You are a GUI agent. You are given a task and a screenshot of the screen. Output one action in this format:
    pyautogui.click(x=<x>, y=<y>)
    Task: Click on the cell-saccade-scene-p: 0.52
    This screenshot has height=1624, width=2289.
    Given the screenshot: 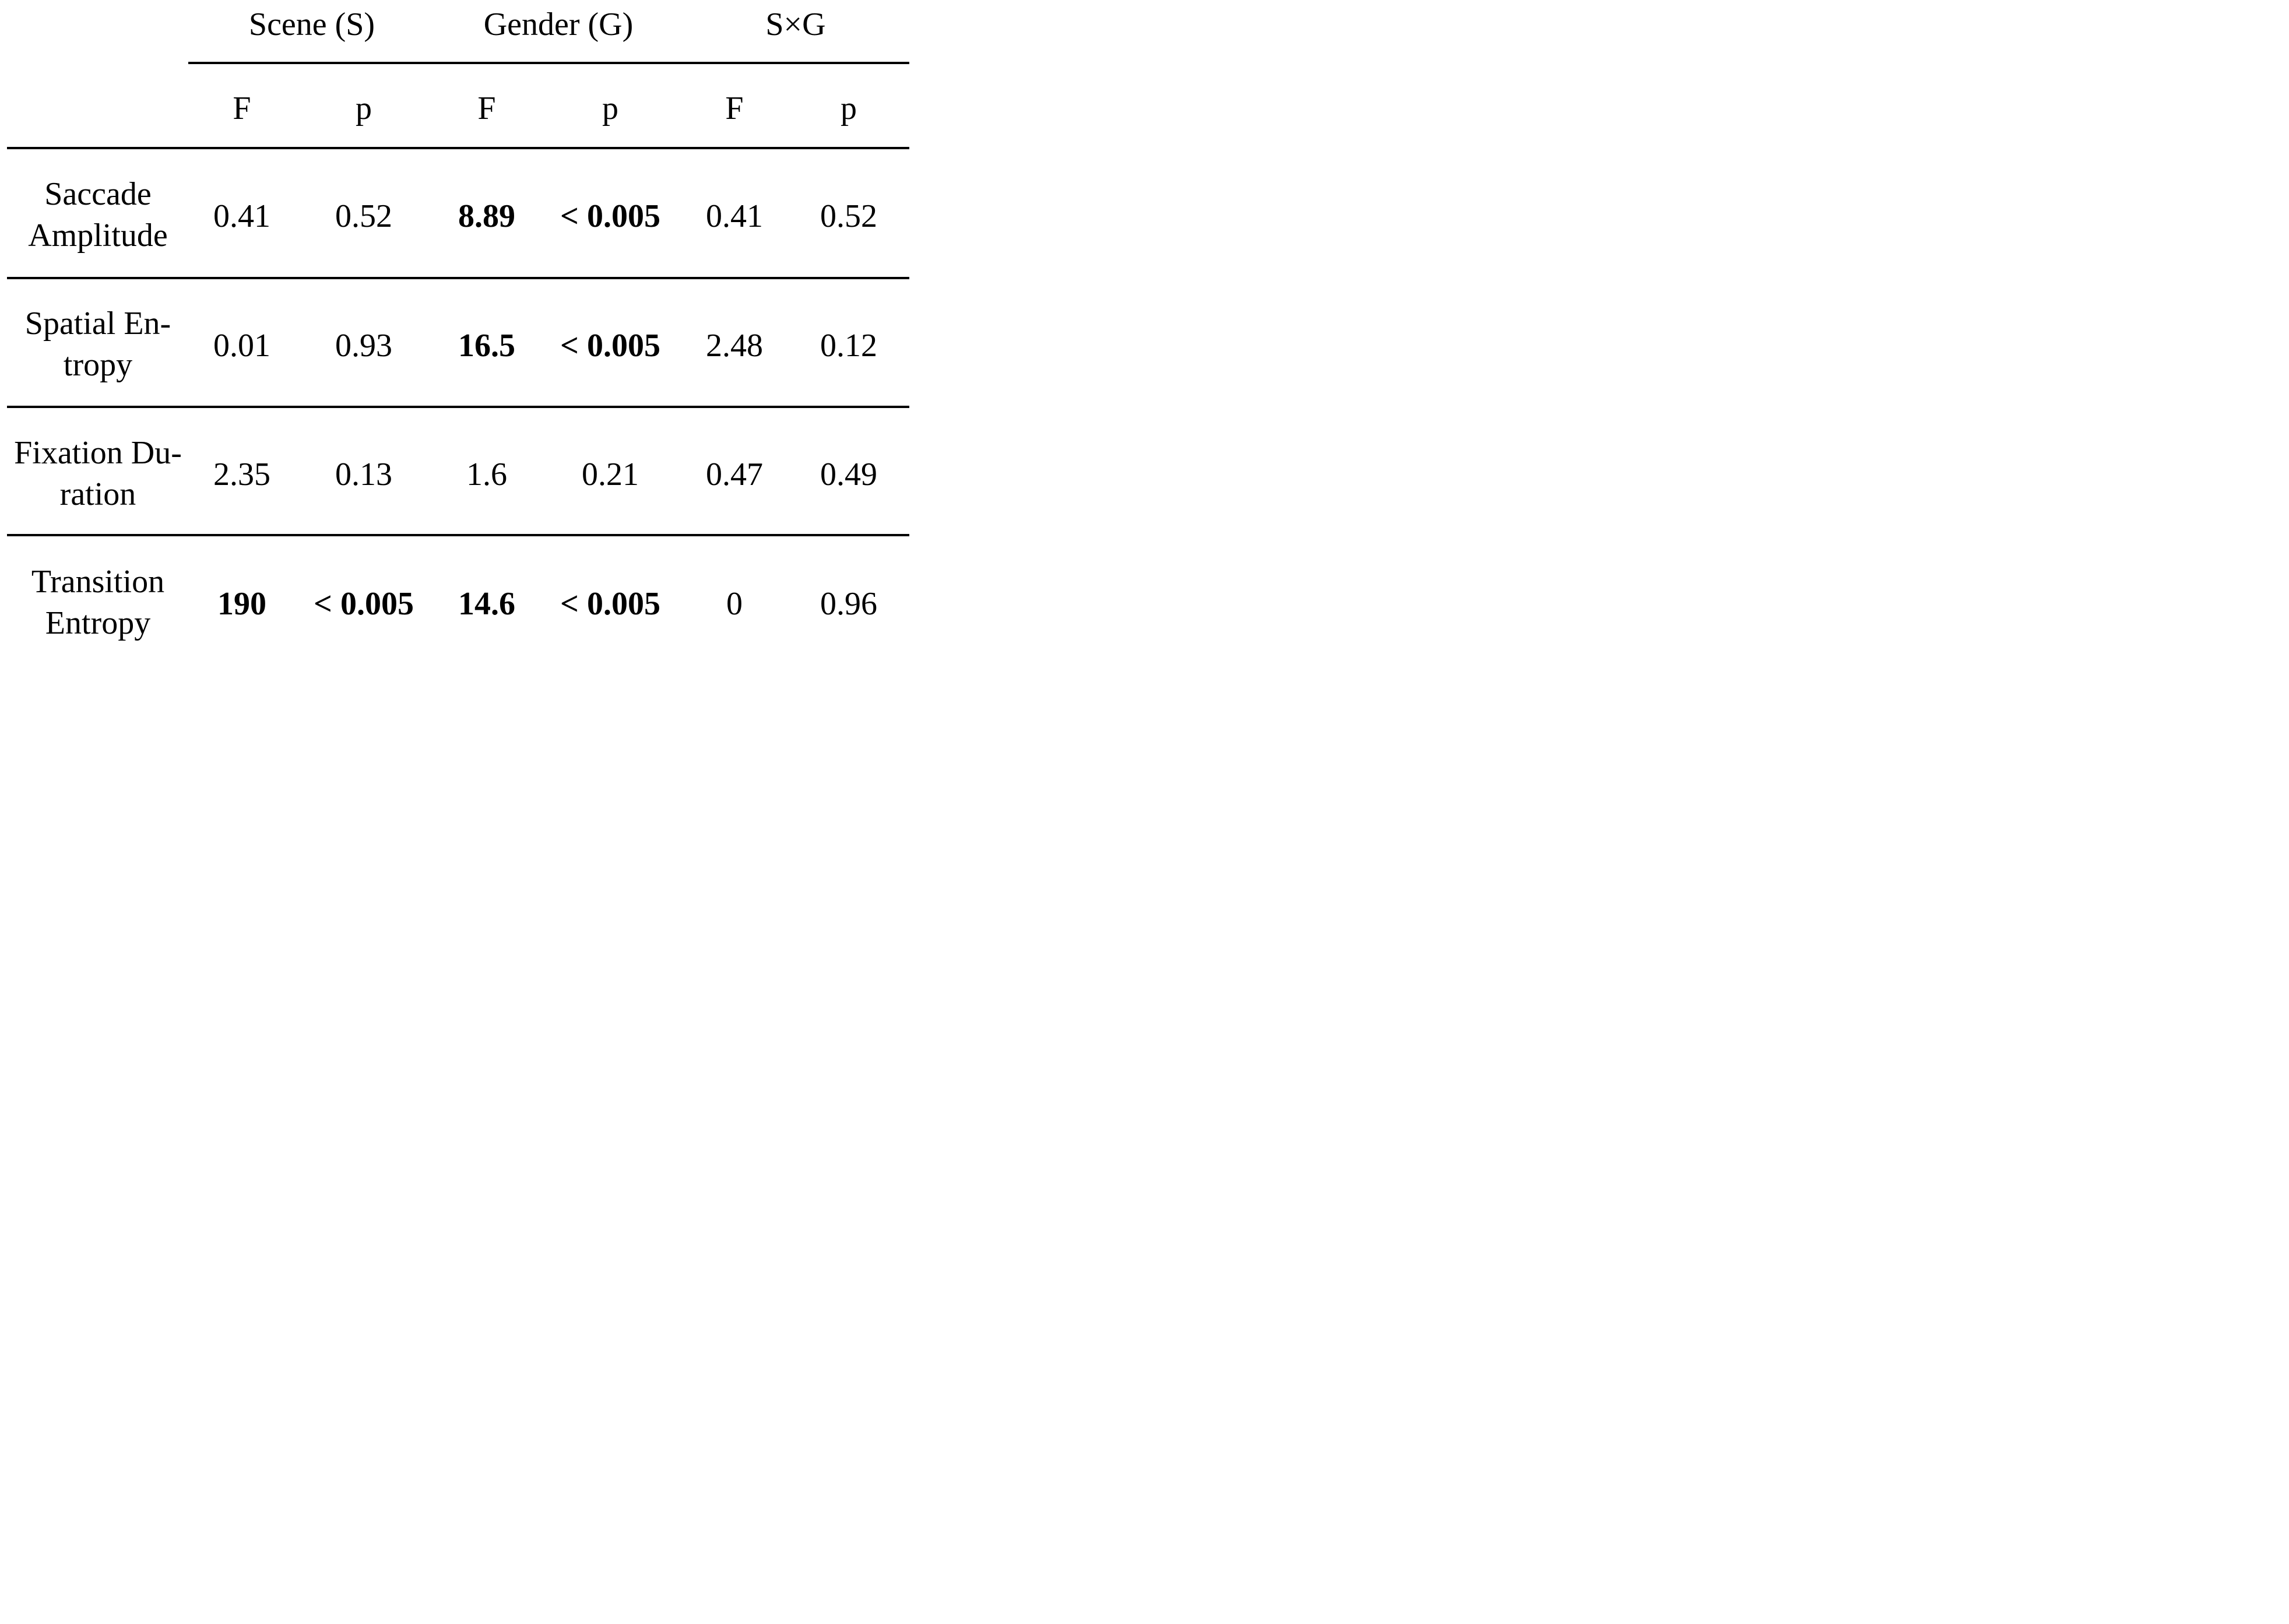 What is the action you would take?
    pyautogui.click(x=363, y=216)
    